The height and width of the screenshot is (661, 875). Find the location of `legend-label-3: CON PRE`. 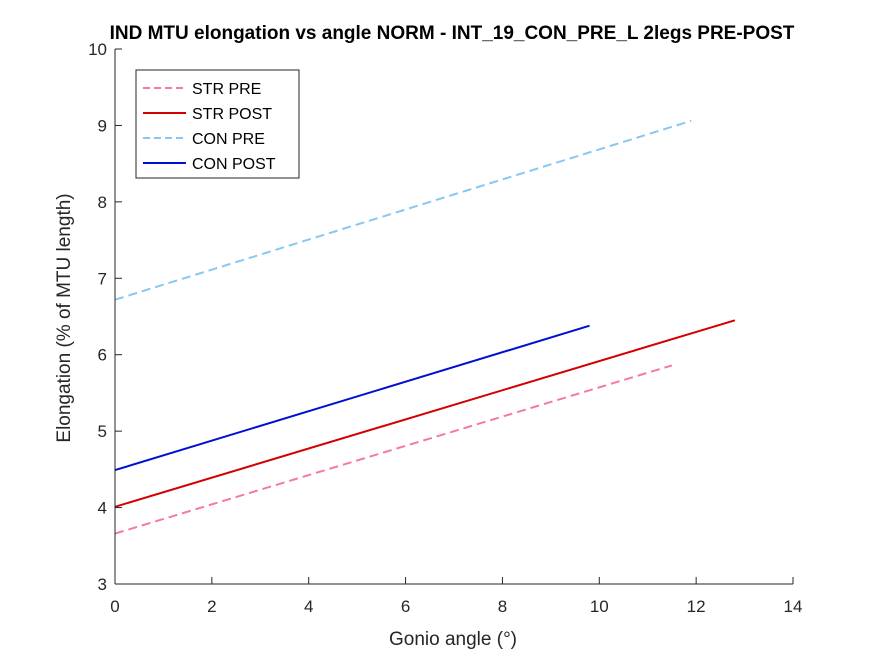

legend-label-3: CON PRE is located at coordinates (228, 139).